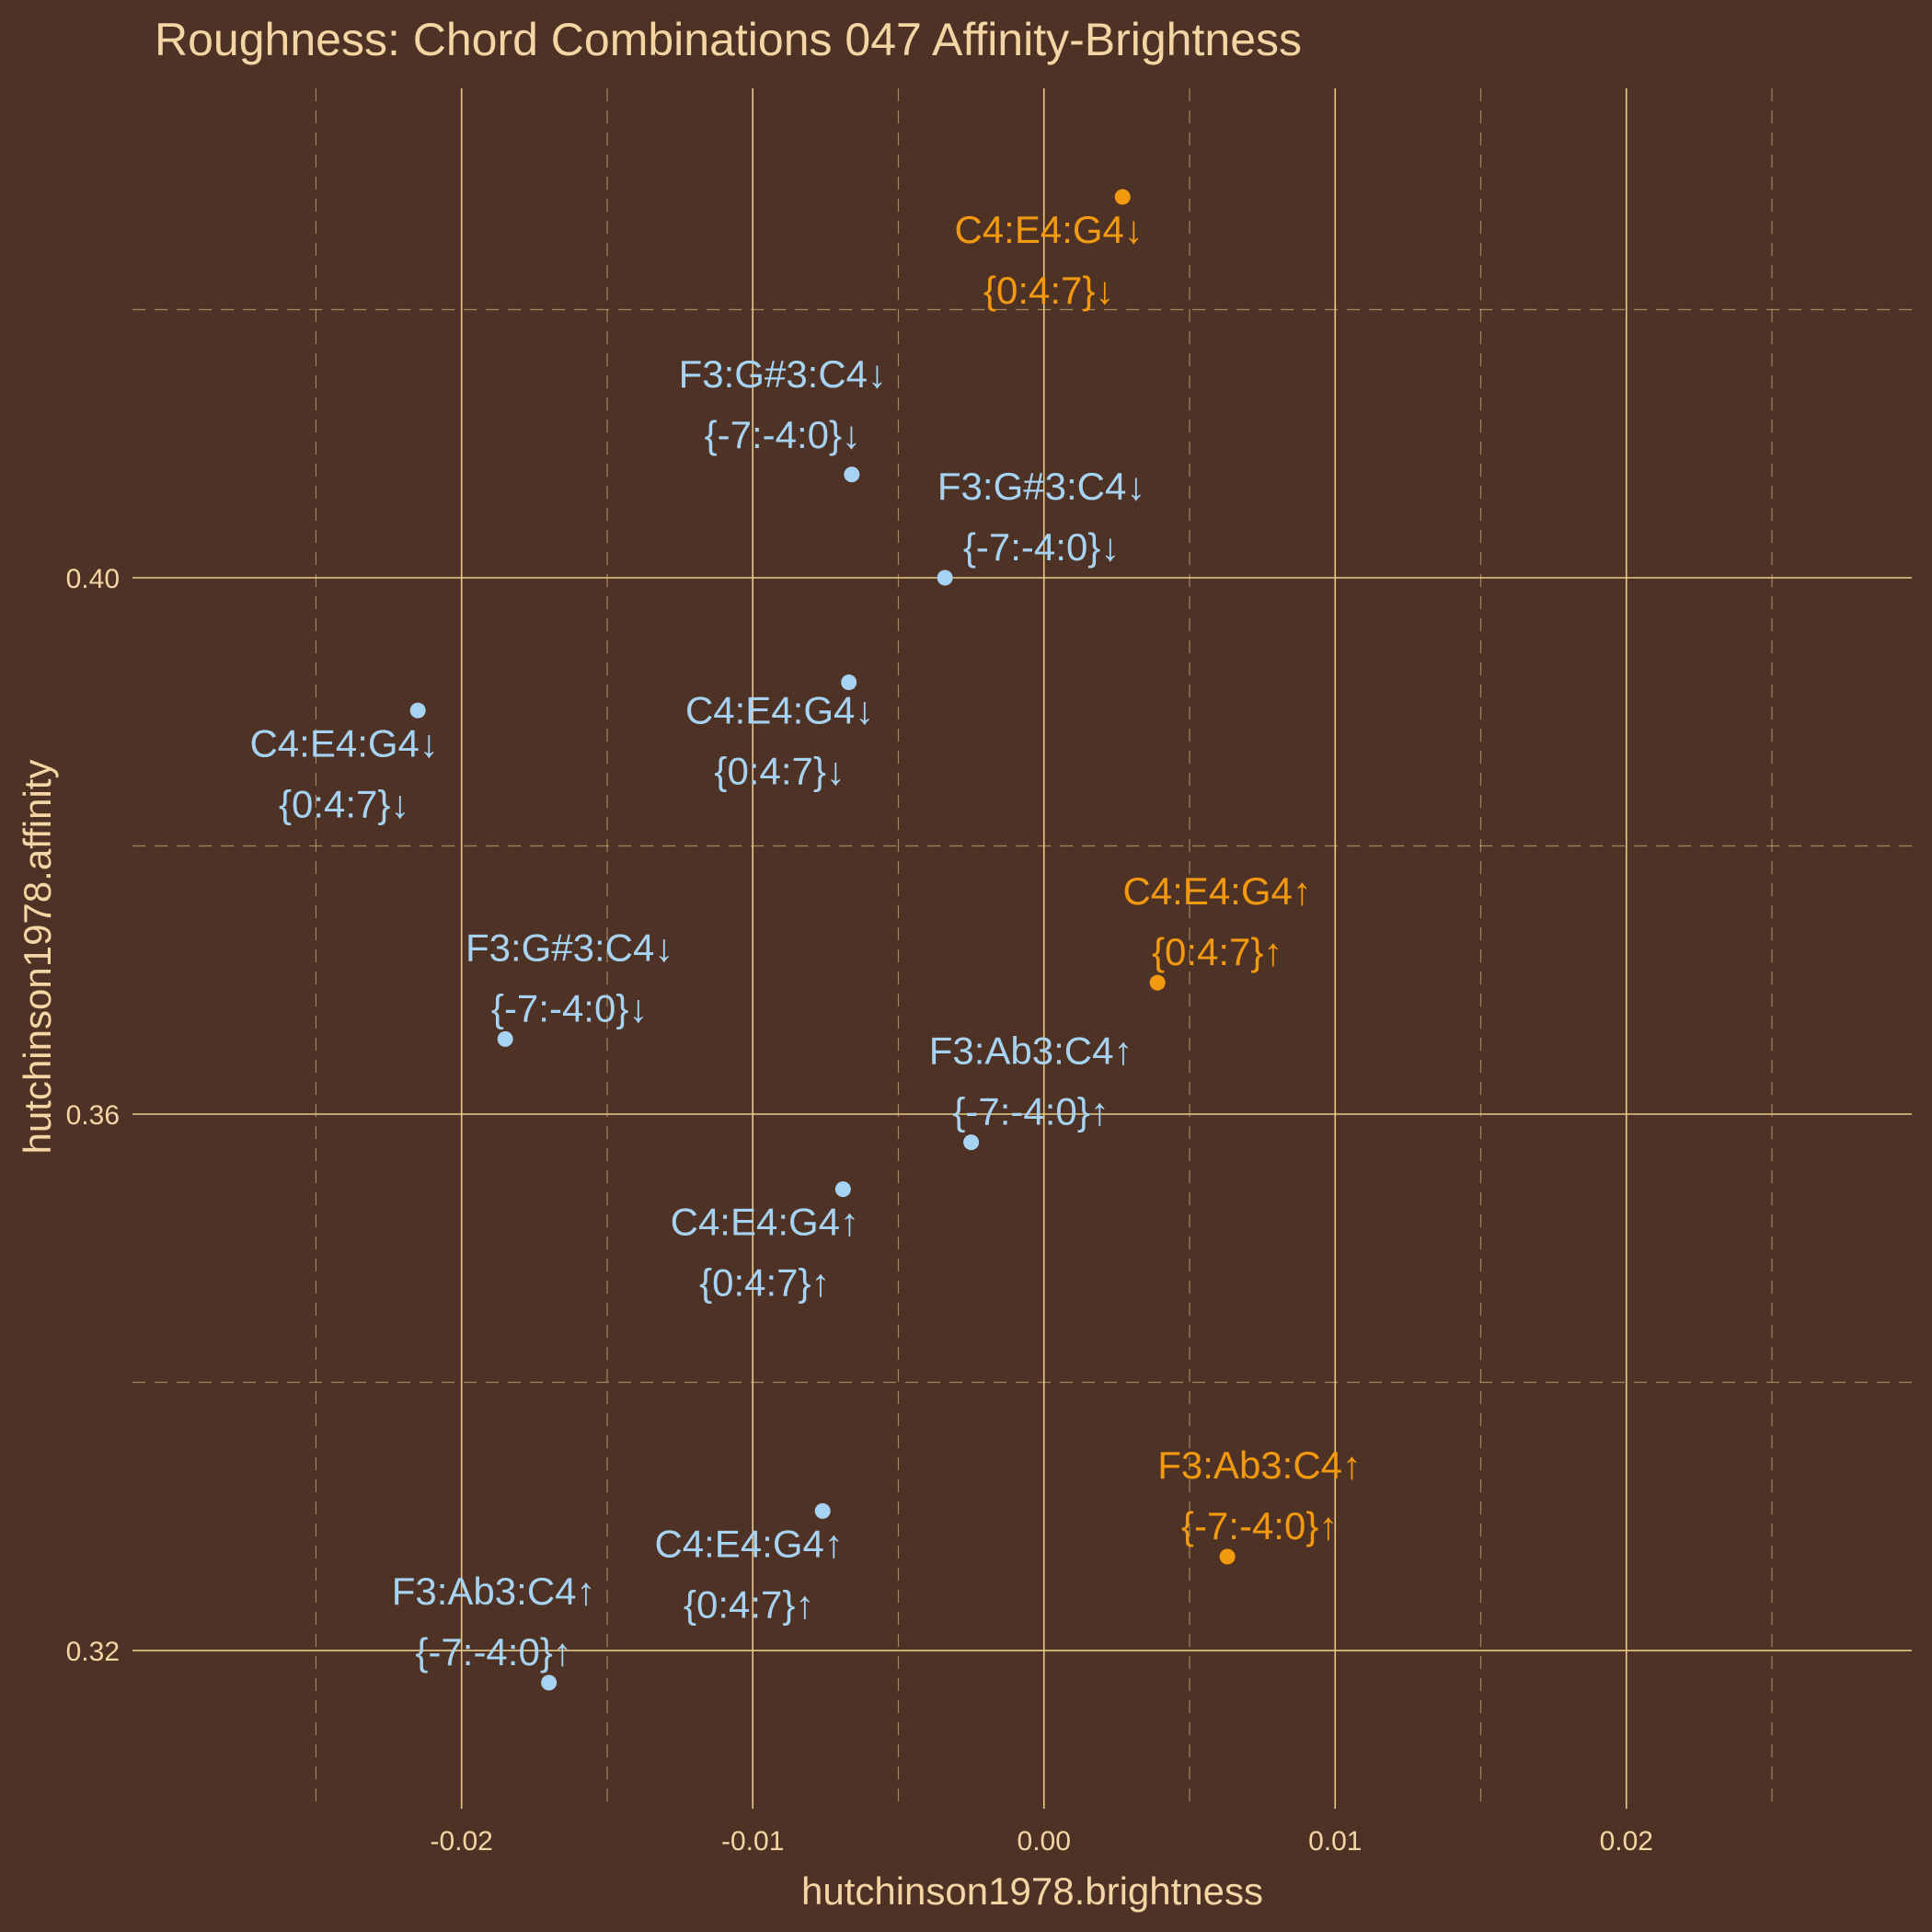  I want to click on y-axis-title: hutchinson1978.affinity, so click(37, 957).